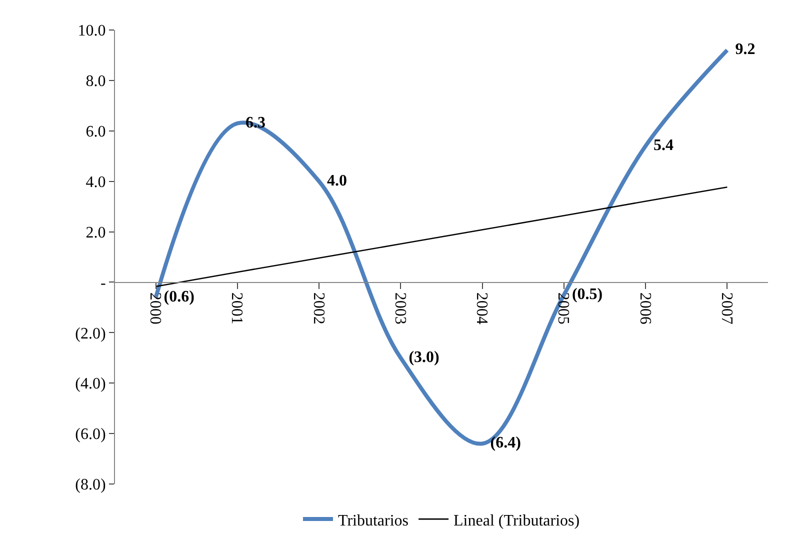  What do you see at coordinates (96, 182) in the screenshot?
I see `y-tick-label: 4.0` at bounding box center [96, 182].